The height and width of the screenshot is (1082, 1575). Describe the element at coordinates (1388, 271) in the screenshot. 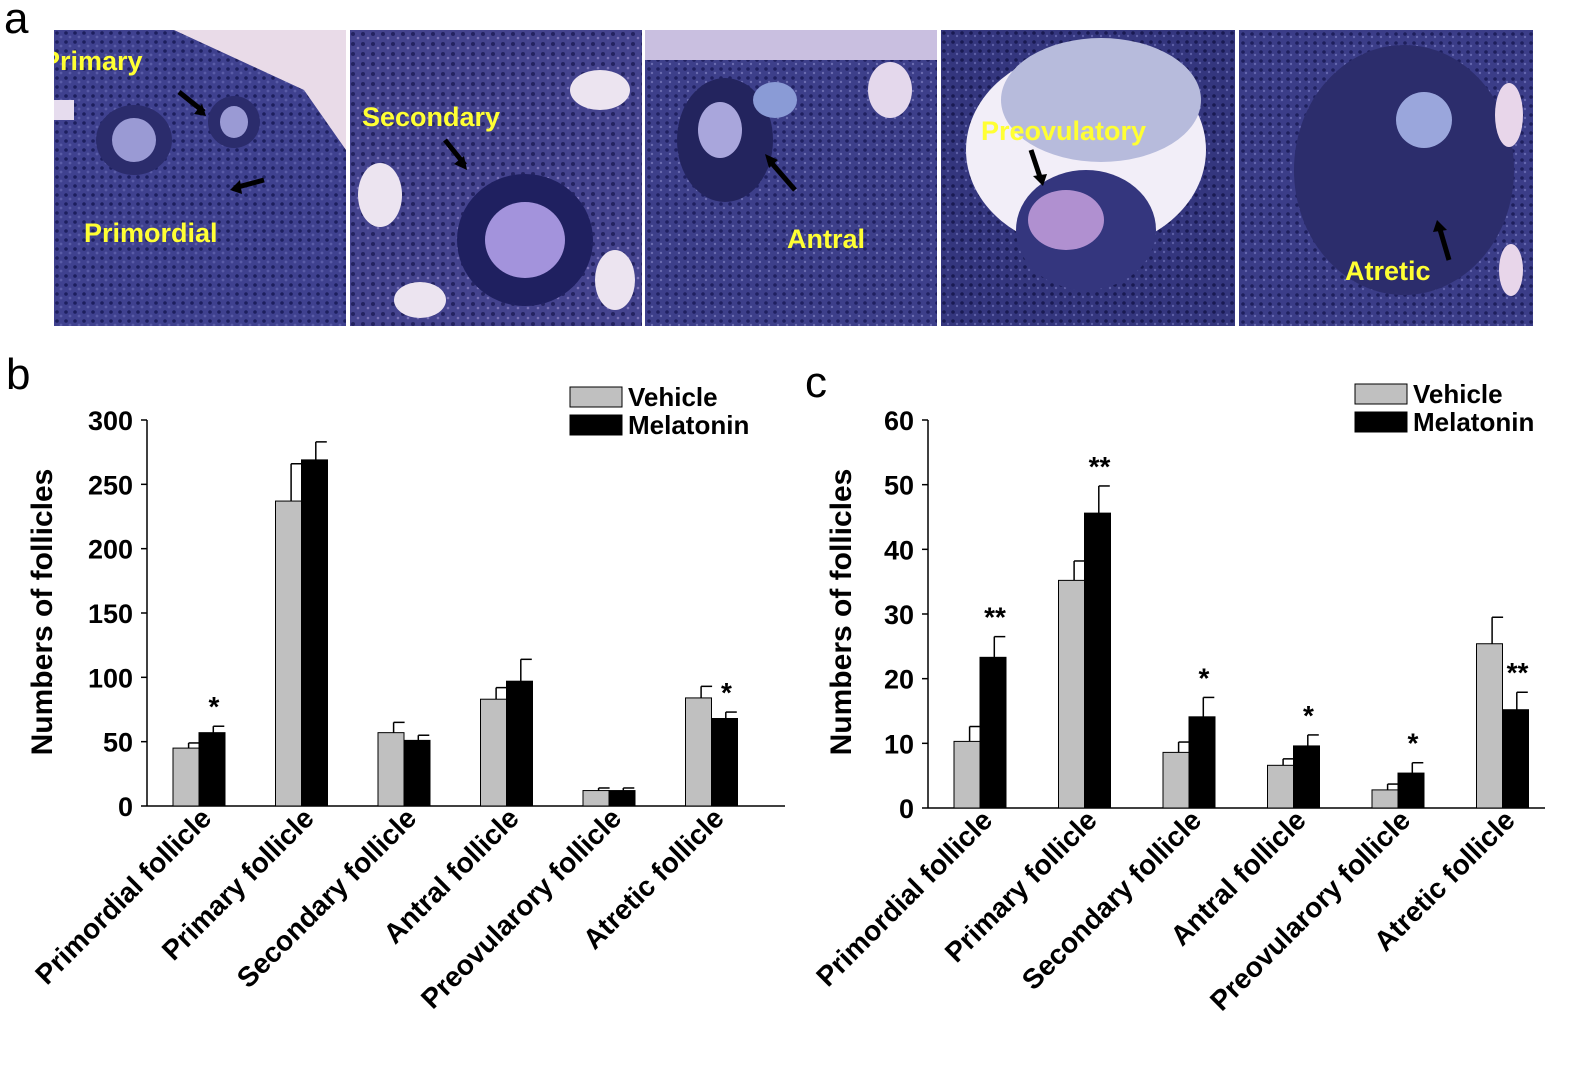

I see `micrograph-label-atretic: Atretic` at that location.